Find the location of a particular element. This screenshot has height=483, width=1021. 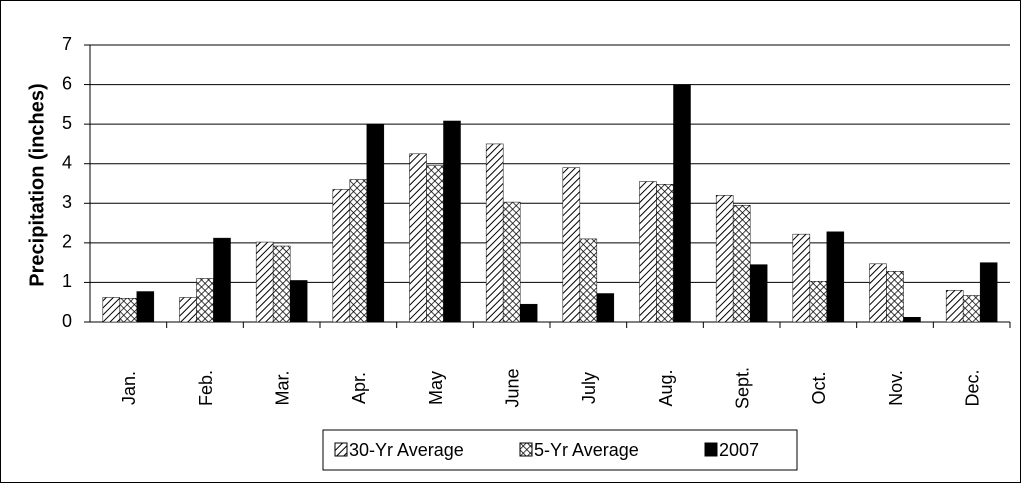

legend is located at coordinates (560, 450).